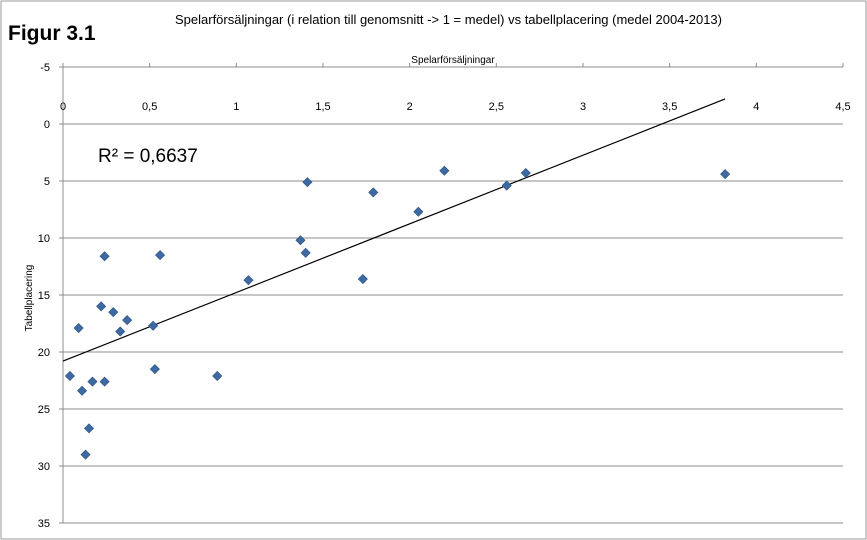  Describe the element at coordinates (44, 353) in the screenshot. I see `y-tick-label: 20` at that location.